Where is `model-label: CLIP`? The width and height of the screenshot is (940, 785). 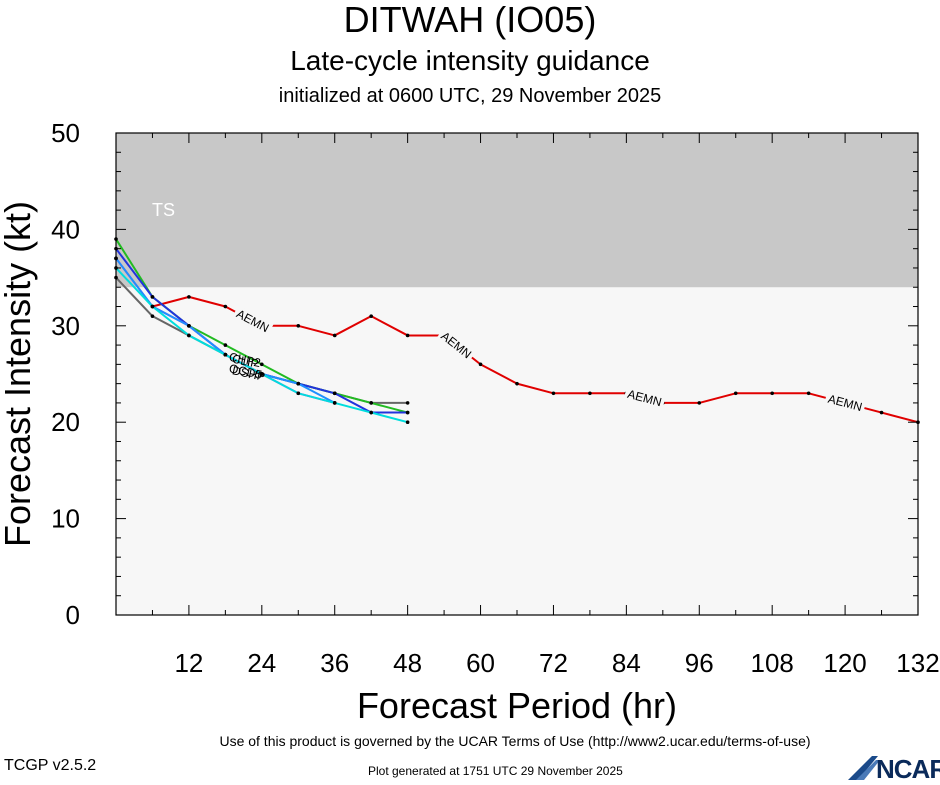 model-label: CLIP is located at coordinates (245, 361).